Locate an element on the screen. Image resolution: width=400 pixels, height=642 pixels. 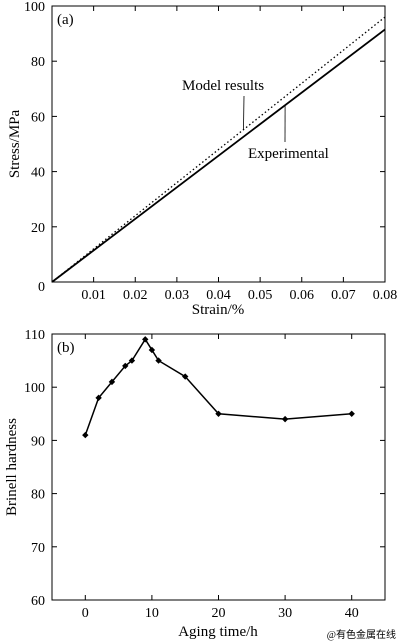
panel-b-y-axis-label: Brinell hardness is located at coordinates (12, 467).